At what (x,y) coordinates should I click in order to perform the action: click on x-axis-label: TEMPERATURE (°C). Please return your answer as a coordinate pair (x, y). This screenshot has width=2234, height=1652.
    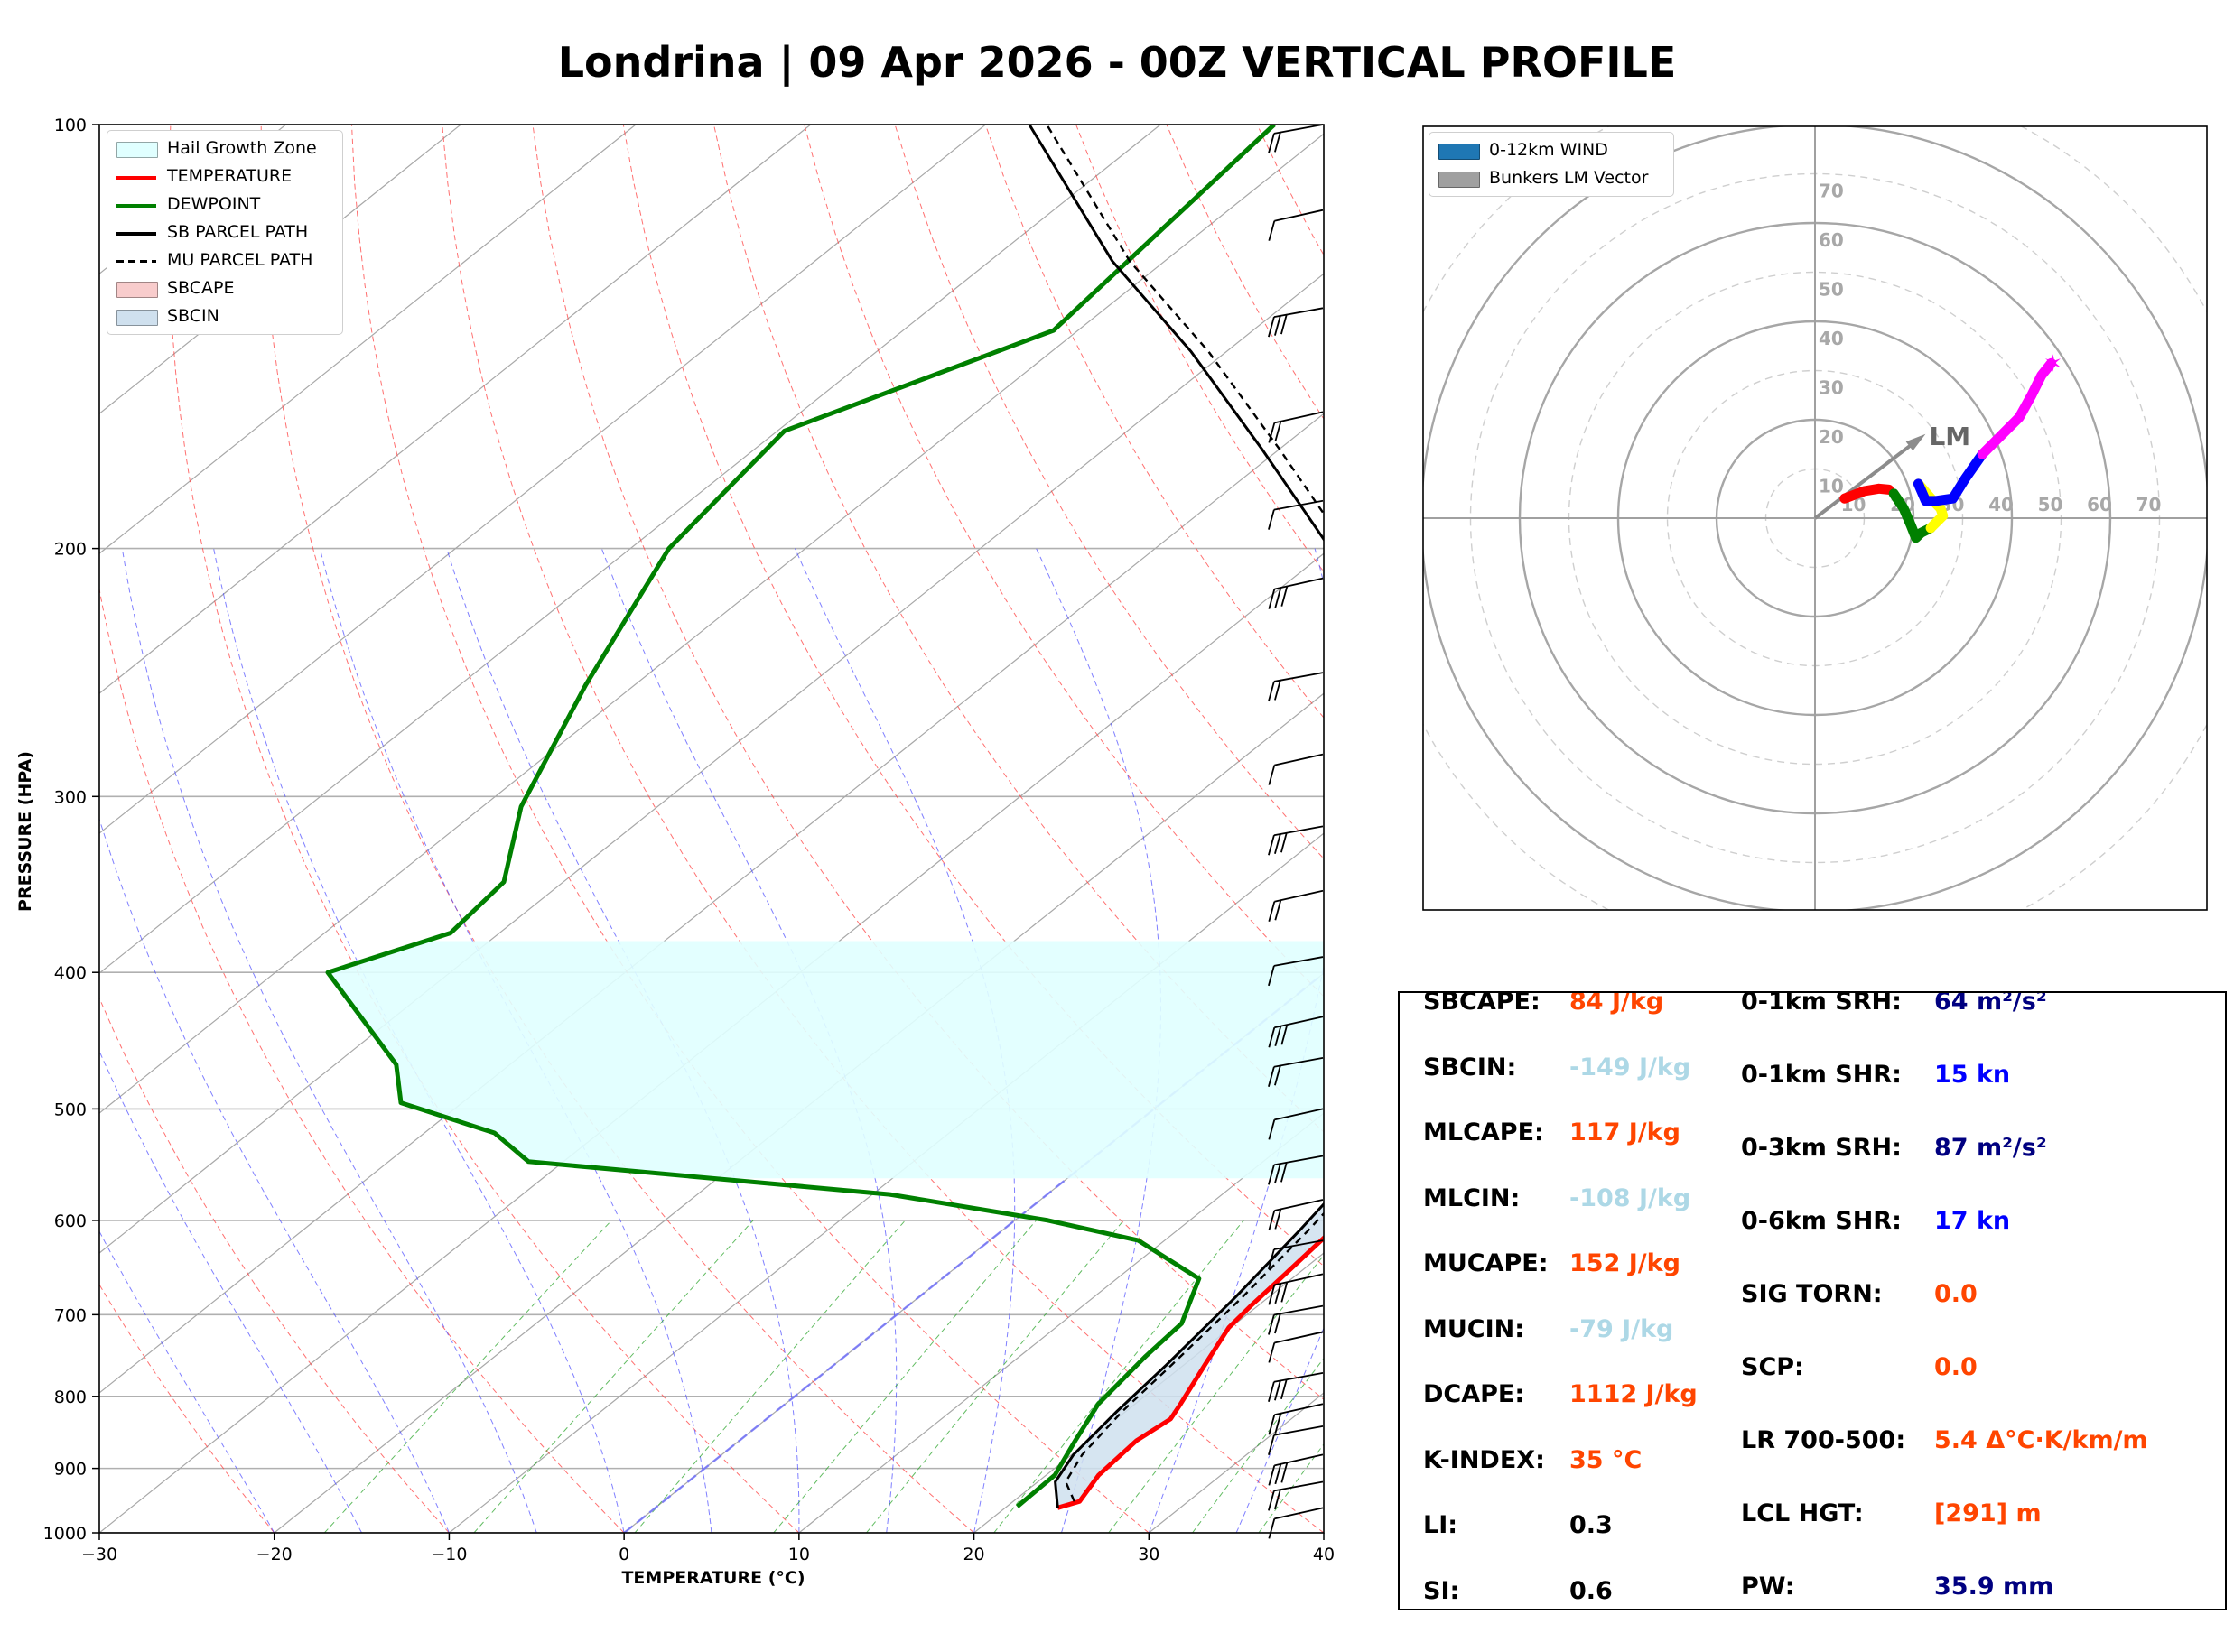
    Looking at the image, I should click on (713, 1578).